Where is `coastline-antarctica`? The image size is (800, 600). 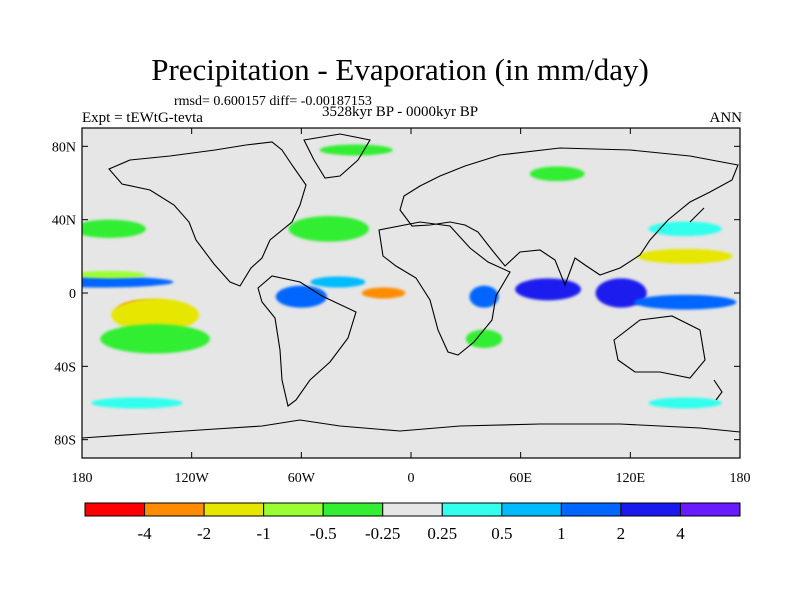
coastline-antarctica is located at coordinates (411, 429).